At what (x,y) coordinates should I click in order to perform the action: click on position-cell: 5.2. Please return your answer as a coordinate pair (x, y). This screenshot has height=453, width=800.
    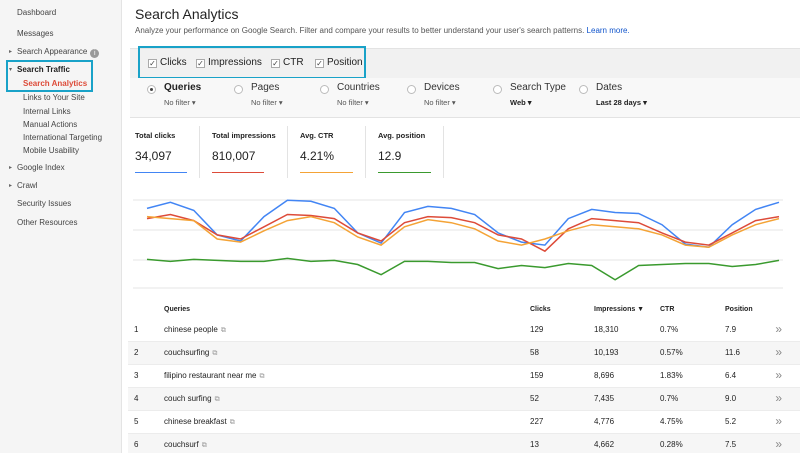
    Looking at the image, I should click on (730, 421).